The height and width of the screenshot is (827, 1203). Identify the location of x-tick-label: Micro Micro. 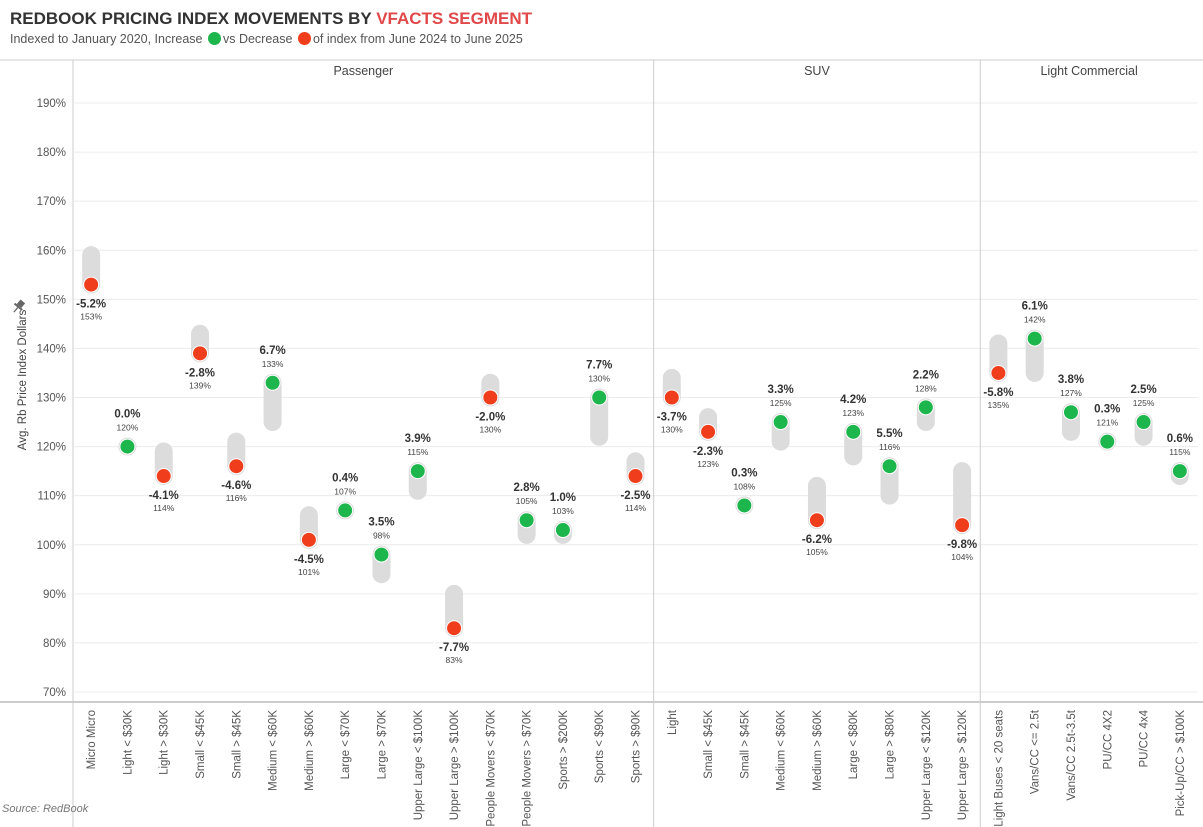
(92, 739).